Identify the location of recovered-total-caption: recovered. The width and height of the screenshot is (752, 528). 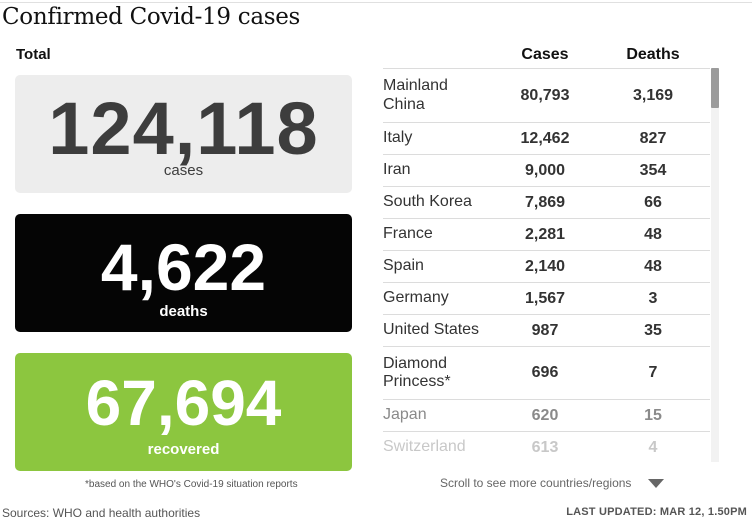
(183, 449).